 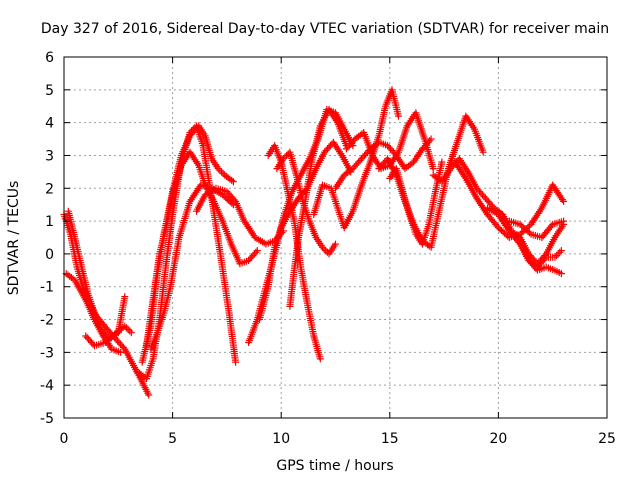 What do you see at coordinates (49, 222) in the screenshot?
I see `y-tick-label: 1` at bounding box center [49, 222].